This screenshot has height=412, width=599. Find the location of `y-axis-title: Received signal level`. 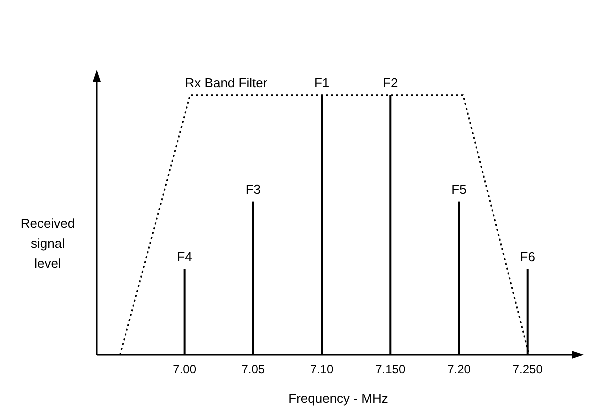

y-axis-title: Received signal level is located at coordinates (48, 243).